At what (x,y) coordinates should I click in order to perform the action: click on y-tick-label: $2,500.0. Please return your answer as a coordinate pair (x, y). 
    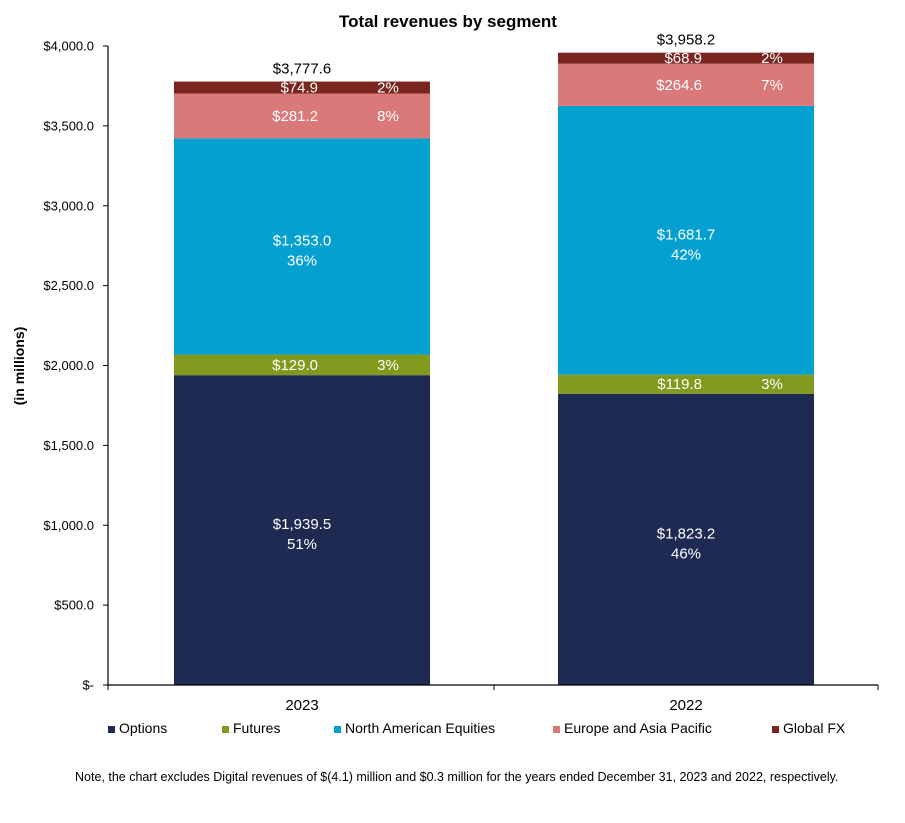
    Looking at the image, I should click on (68, 285).